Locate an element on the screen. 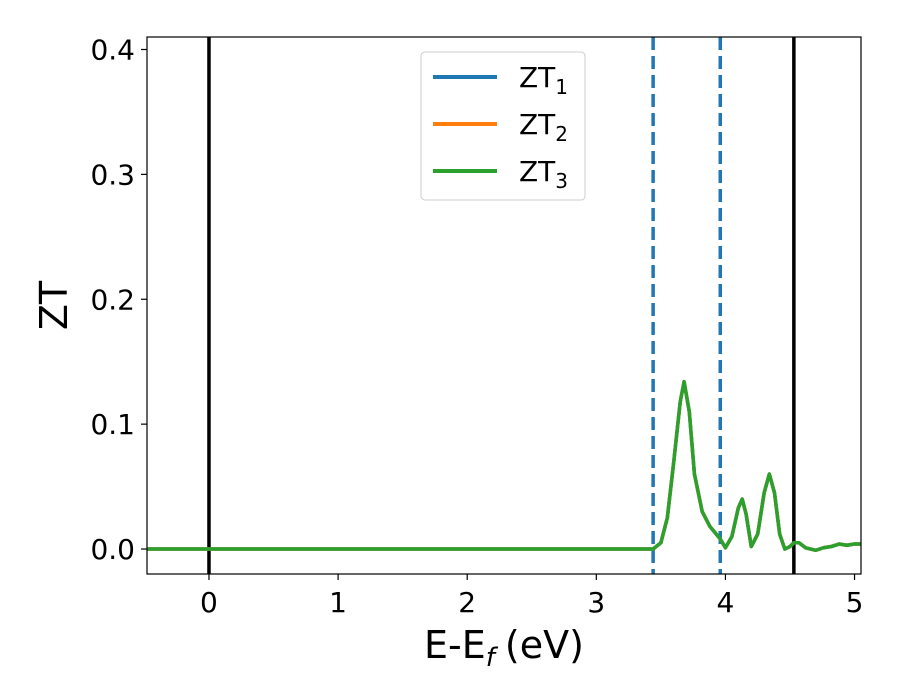 This screenshot has width=900, height=700. y-tick-label: 0.4 is located at coordinates (112, 49).